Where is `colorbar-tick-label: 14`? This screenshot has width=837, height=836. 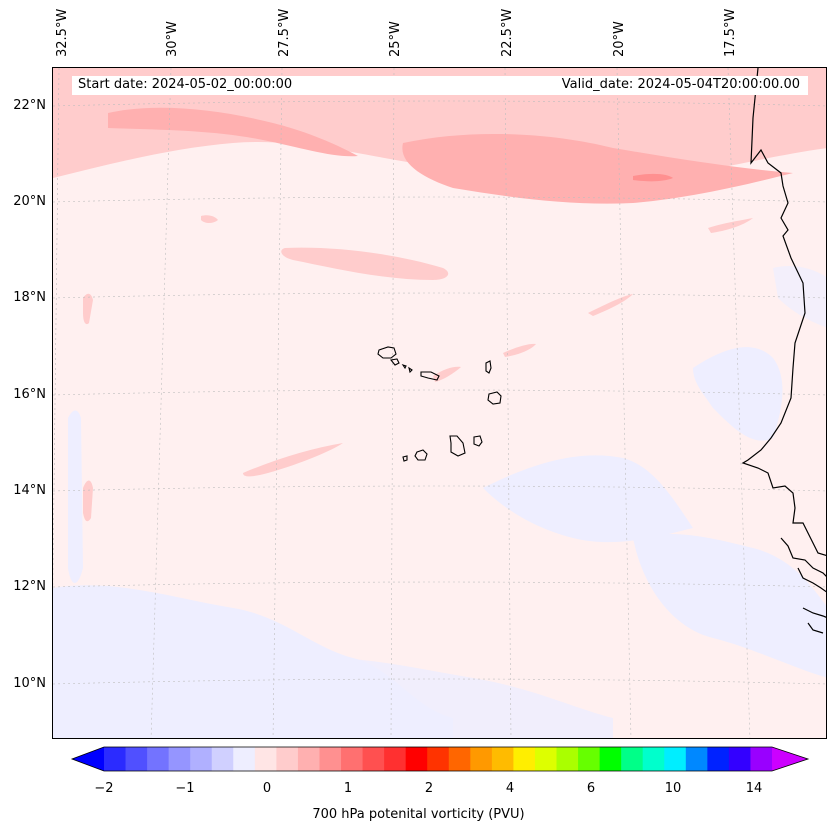
colorbar-tick-label: 14 is located at coordinates (754, 788).